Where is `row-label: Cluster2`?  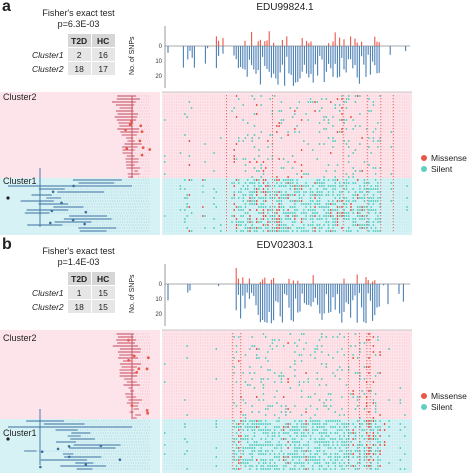 row-label: Cluster2 is located at coordinates (48, 68).